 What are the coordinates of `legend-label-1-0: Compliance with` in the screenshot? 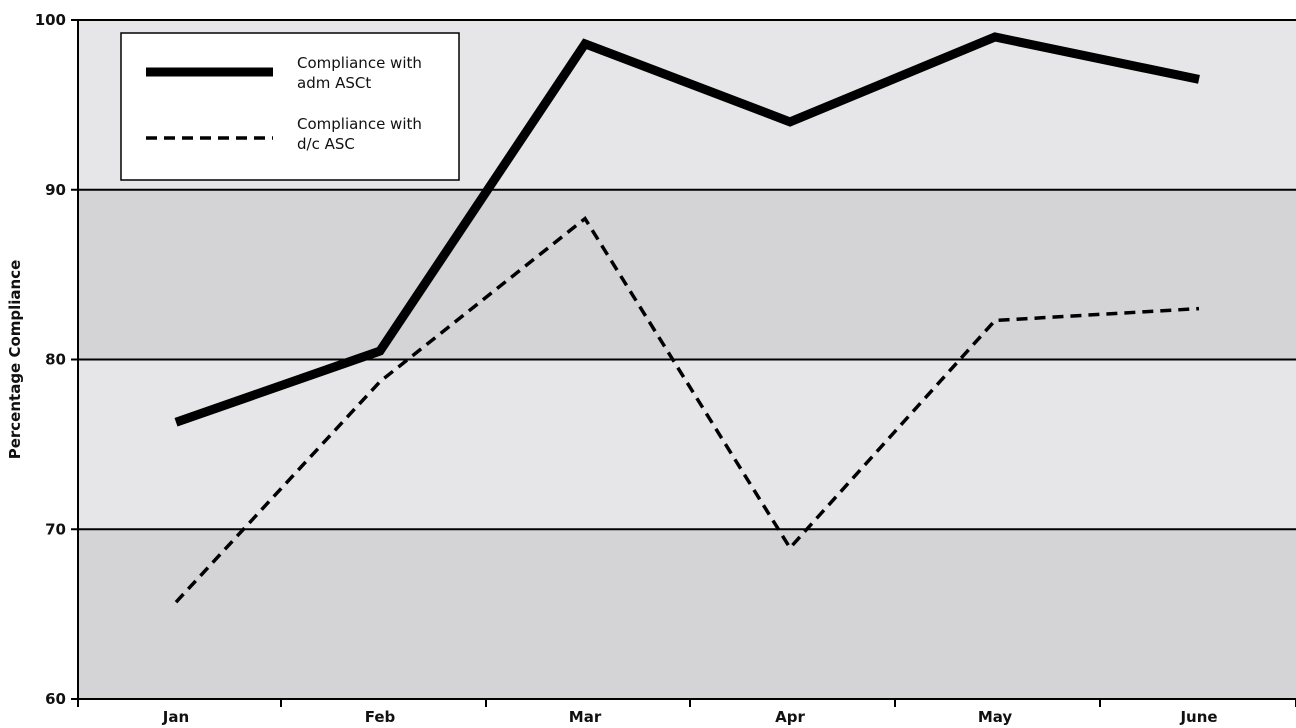 It's located at (359, 124).